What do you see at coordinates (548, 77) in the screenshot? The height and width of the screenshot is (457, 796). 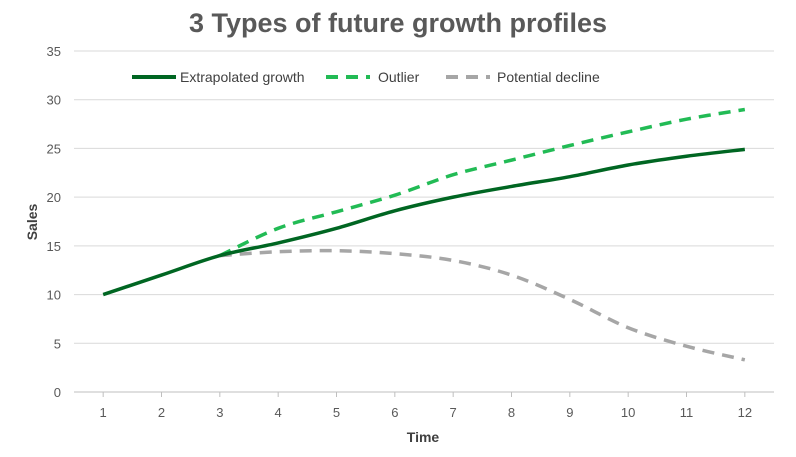 I see `legend-label-potential-decline: Potential decline` at bounding box center [548, 77].